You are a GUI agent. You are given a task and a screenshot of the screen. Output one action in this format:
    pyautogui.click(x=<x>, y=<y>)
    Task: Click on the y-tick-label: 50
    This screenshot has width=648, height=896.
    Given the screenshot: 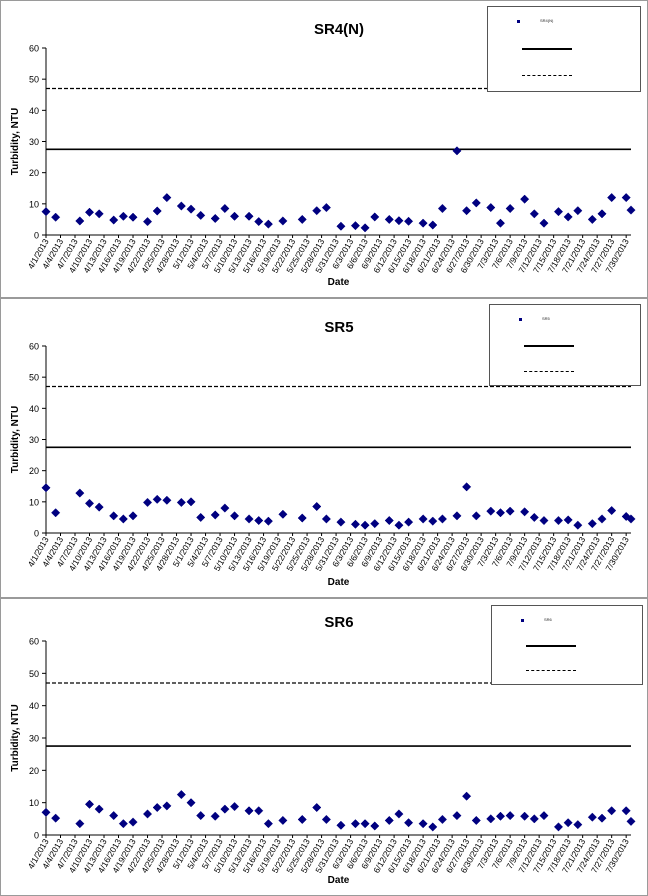 What is the action you would take?
    pyautogui.click(x=34, y=378)
    